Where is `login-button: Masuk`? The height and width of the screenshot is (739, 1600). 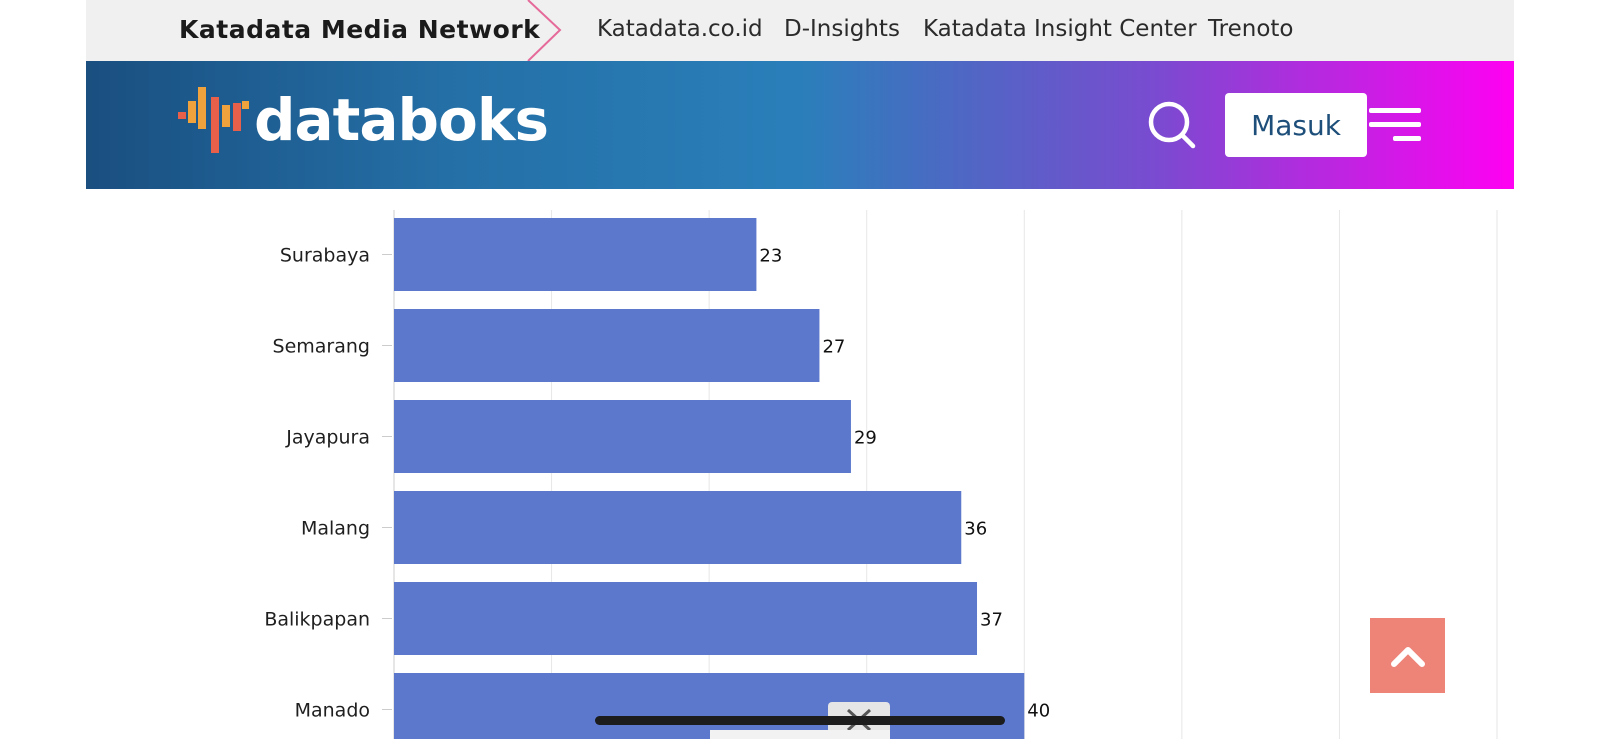
login-button: Masuk is located at coordinates (1296, 125).